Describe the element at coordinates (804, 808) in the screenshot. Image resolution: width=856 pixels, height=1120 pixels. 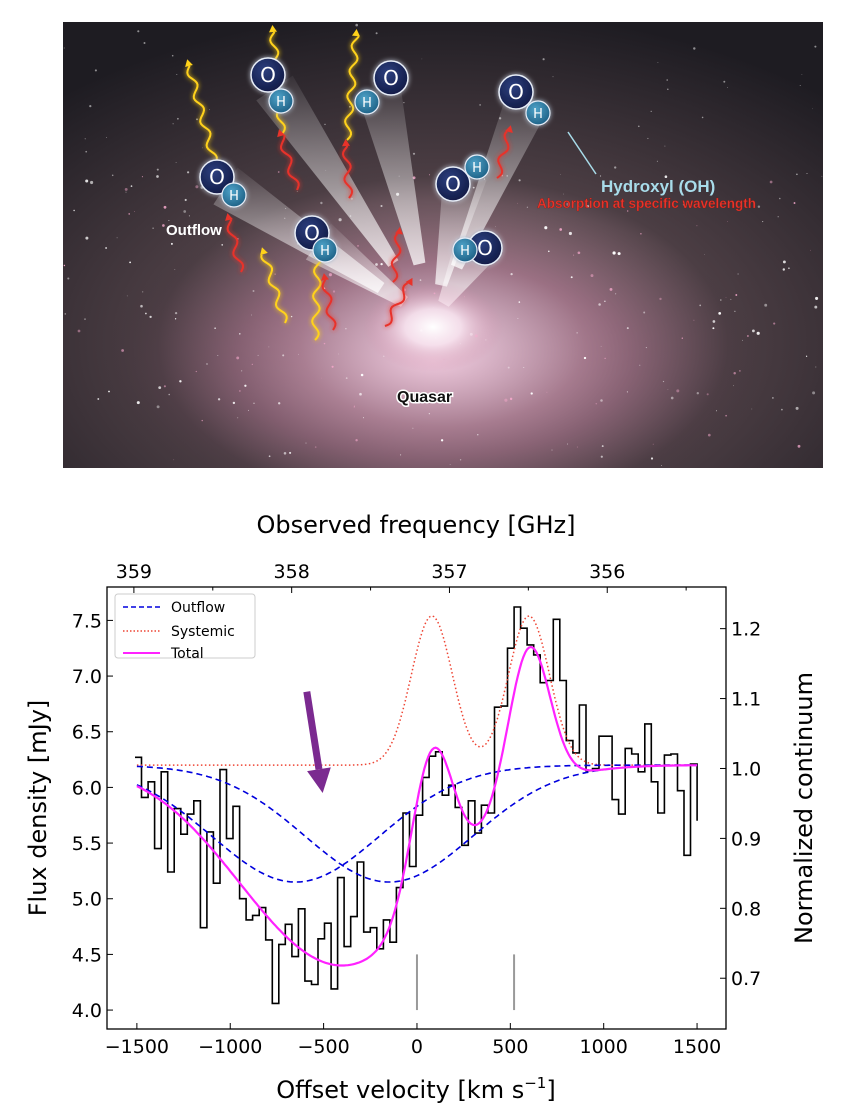
I see `right-axis-title: Normalized continuum` at that location.